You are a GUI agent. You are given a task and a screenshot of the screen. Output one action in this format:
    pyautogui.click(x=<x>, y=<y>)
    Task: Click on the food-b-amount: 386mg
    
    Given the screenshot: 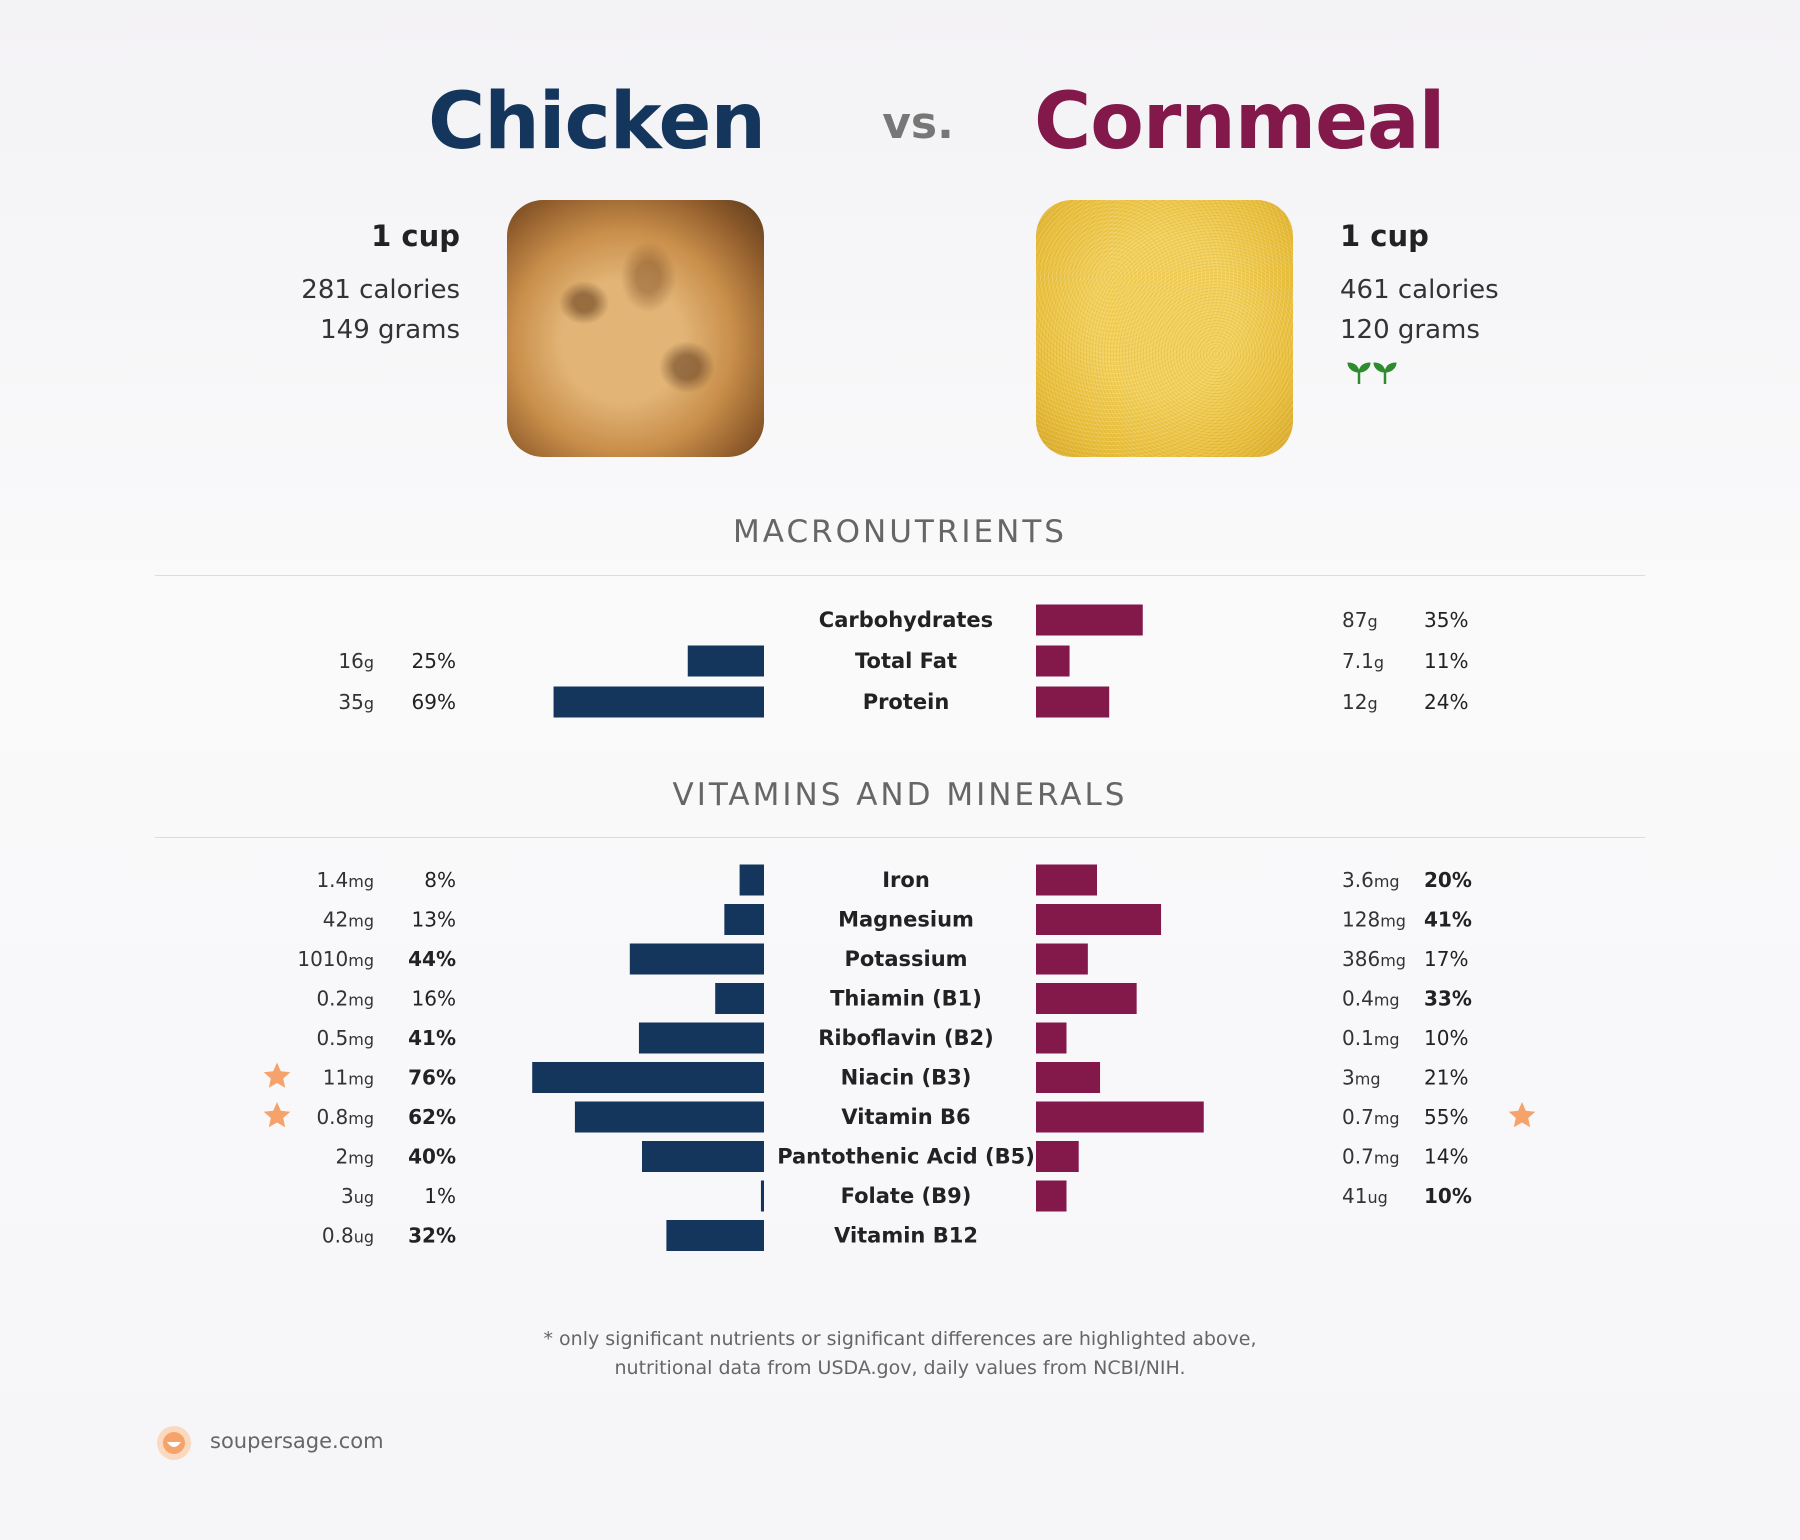 What is the action you would take?
    pyautogui.click(x=1374, y=959)
    